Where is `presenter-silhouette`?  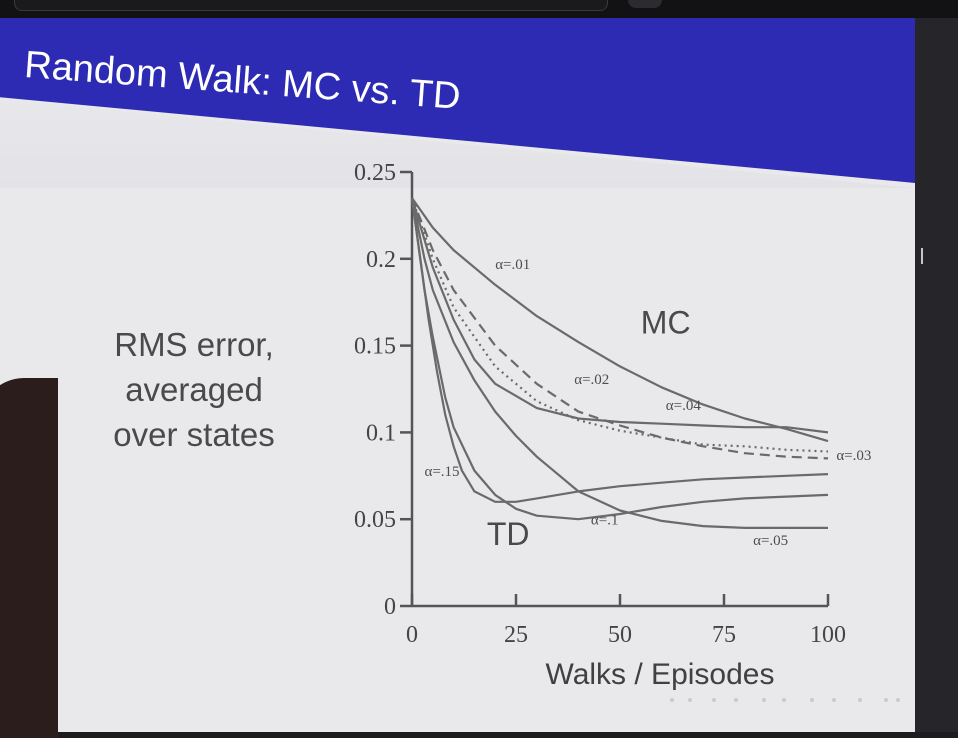 presenter-silhouette is located at coordinates (29, 558).